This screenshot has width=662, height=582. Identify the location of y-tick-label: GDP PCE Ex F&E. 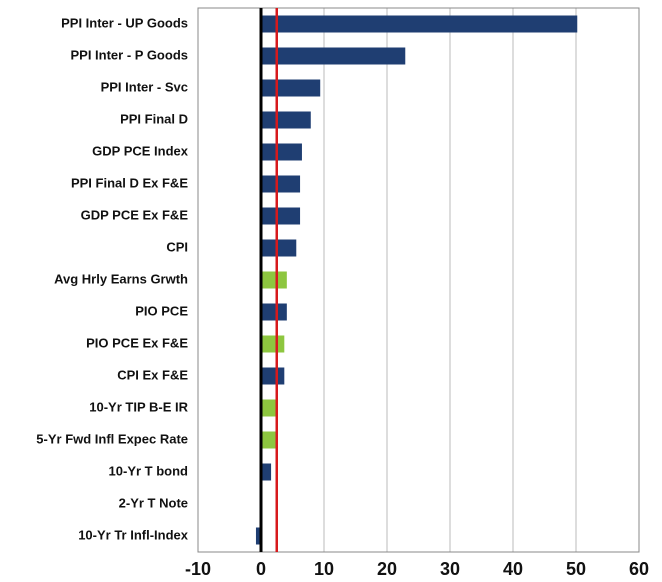
(135, 214).